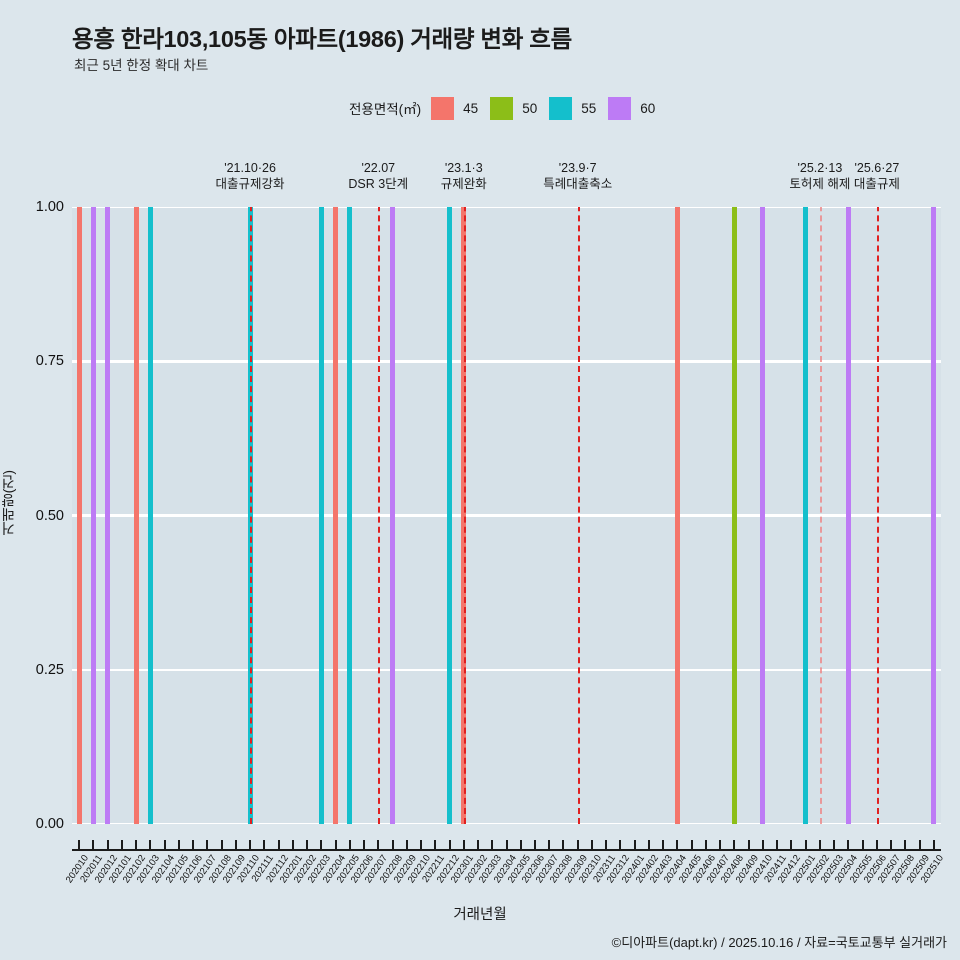 The image size is (960, 960). What do you see at coordinates (820, 168) in the screenshot?
I see `annotation-date: '25.2·13` at bounding box center [820, 168].